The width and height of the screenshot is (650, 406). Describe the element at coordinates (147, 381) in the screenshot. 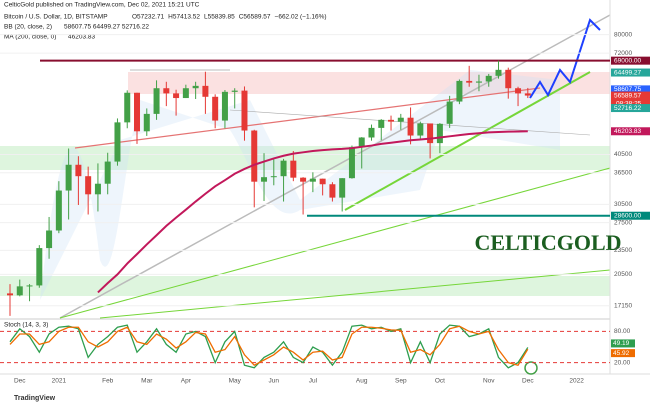

I see `x-tick-label: Mar` at that location.